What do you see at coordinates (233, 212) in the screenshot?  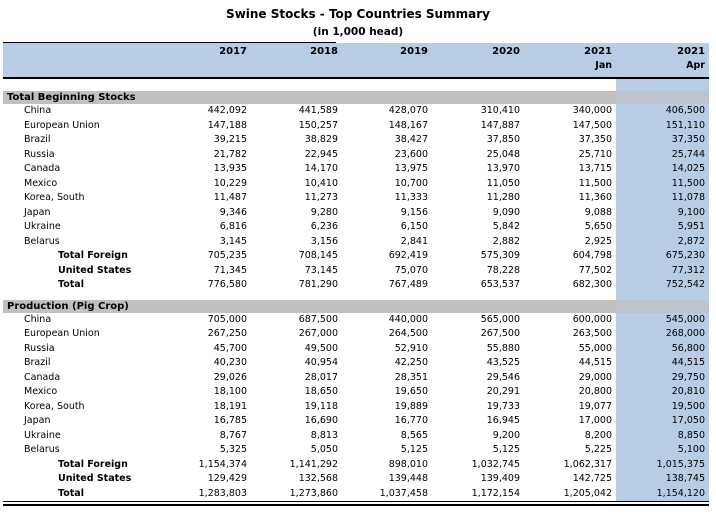 I see `value-cell: 9,346` at bounding box center [233, 212].